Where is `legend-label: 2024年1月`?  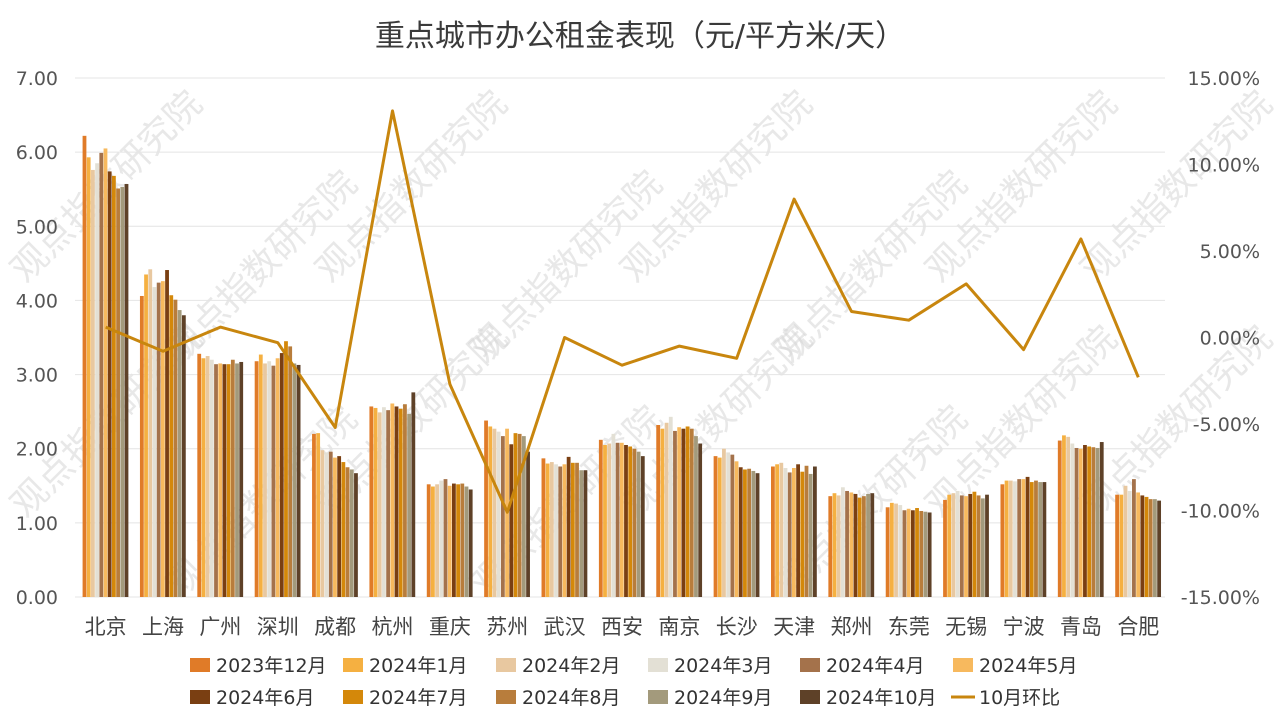 legend-label: 2024年1月 is located at coordinates (418, 666).